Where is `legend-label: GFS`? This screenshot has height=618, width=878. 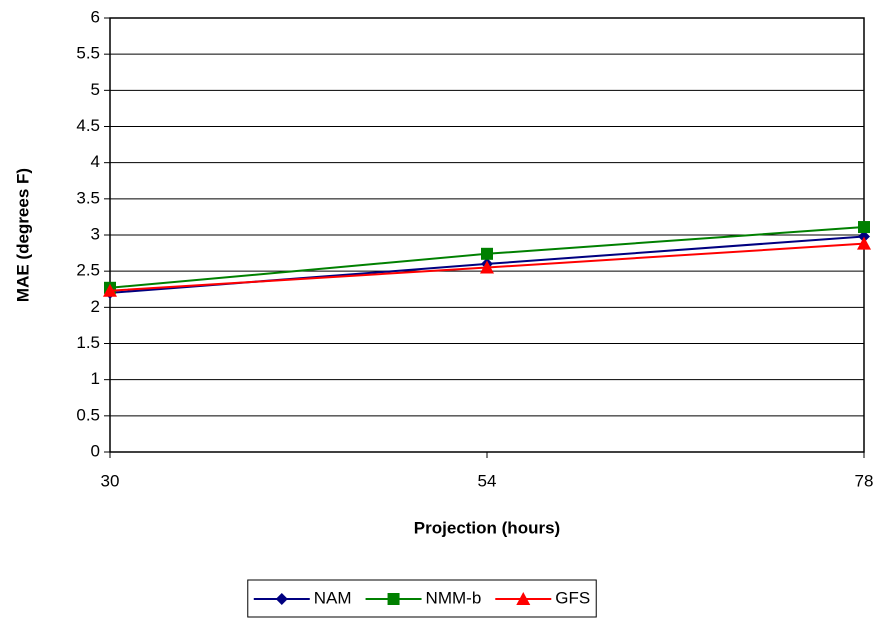
legend-label: GFS is located at coordinates (572, 597).